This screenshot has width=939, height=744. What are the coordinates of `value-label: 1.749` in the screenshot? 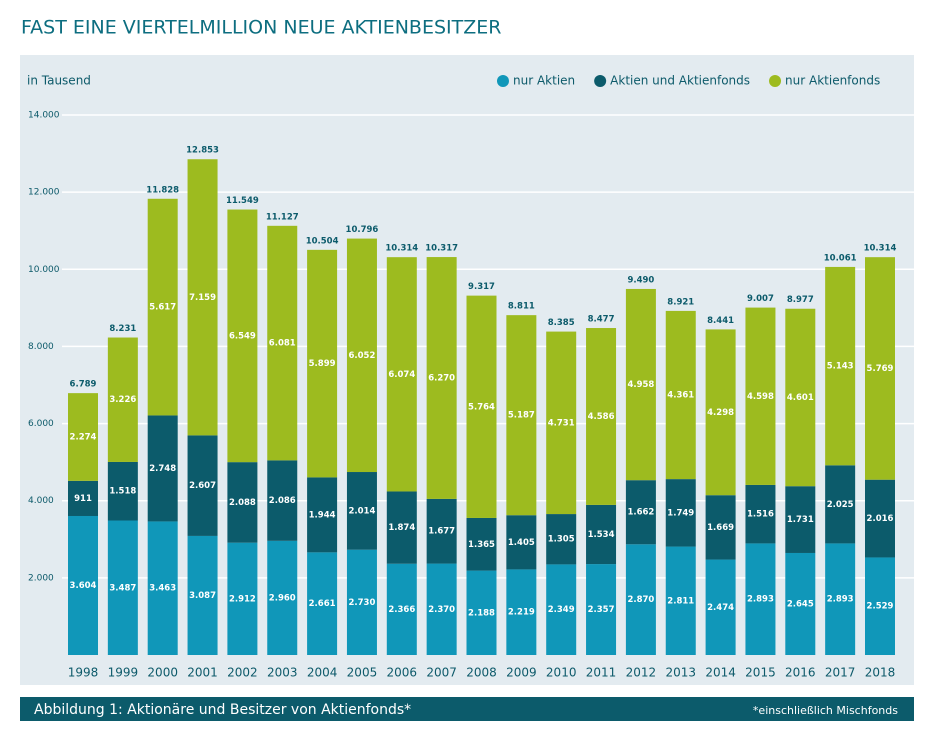 It's located at (680, 513).